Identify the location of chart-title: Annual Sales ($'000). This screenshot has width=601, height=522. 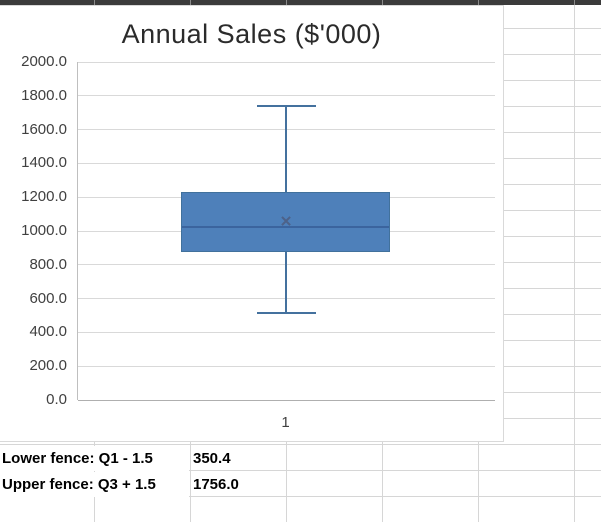
(251, 34).